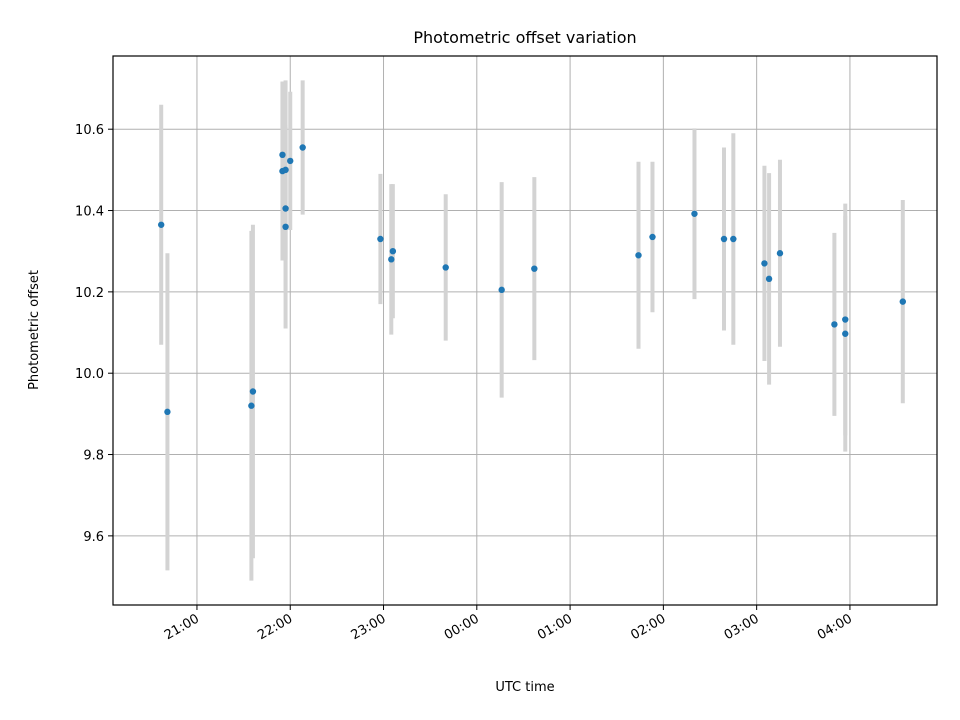 The image size is (960, 720). What do you see at coordinates (835, 627) in the screenshot?
I see `x-tick-label: 04:00` at bounding box center [835, 627].